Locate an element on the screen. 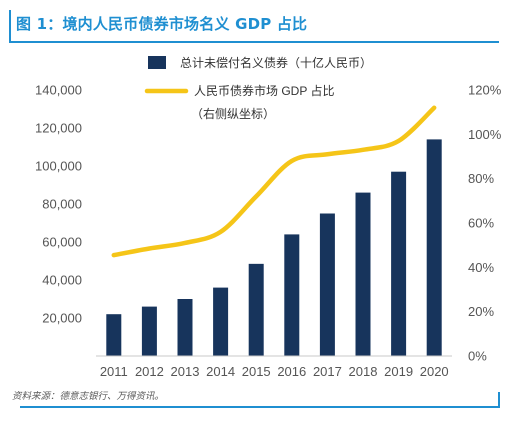 This screenshot has width=510, height=421. right-axis-tick-label: 0% is located at coordinates (477, 356).